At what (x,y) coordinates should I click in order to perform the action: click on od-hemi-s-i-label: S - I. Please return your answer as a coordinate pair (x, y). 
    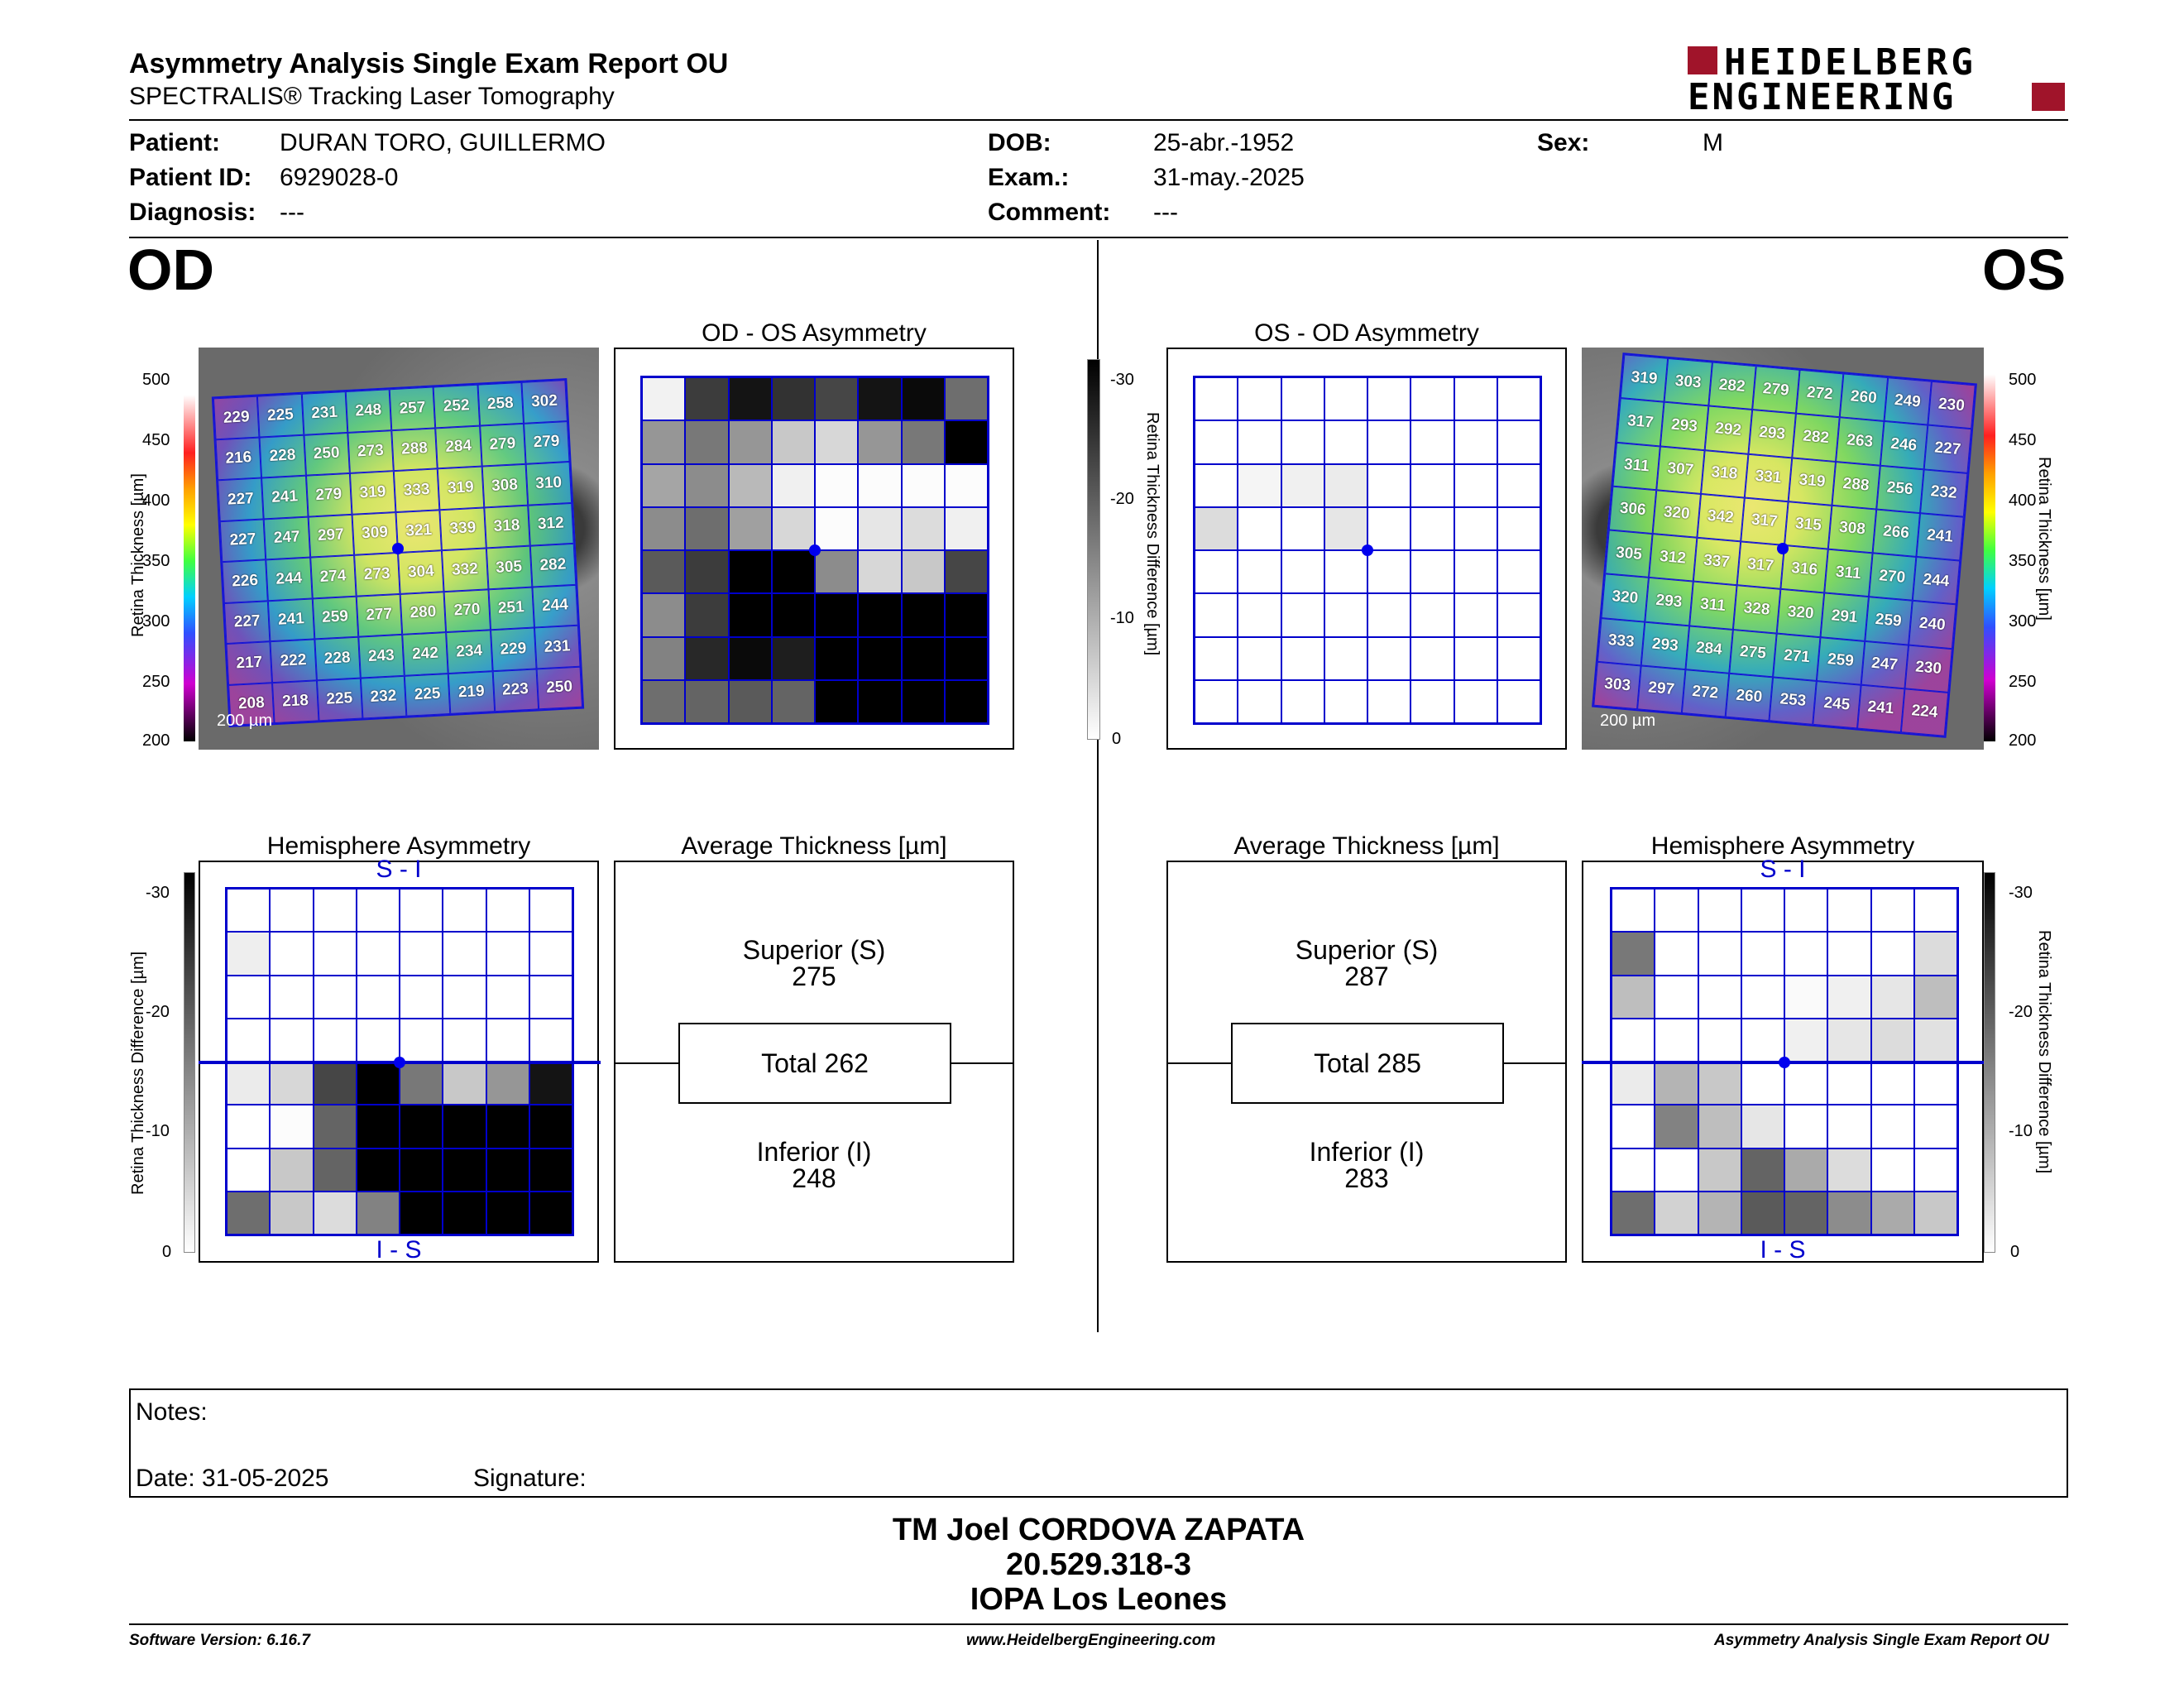
    Looking at the image, I should click on (399, 869).